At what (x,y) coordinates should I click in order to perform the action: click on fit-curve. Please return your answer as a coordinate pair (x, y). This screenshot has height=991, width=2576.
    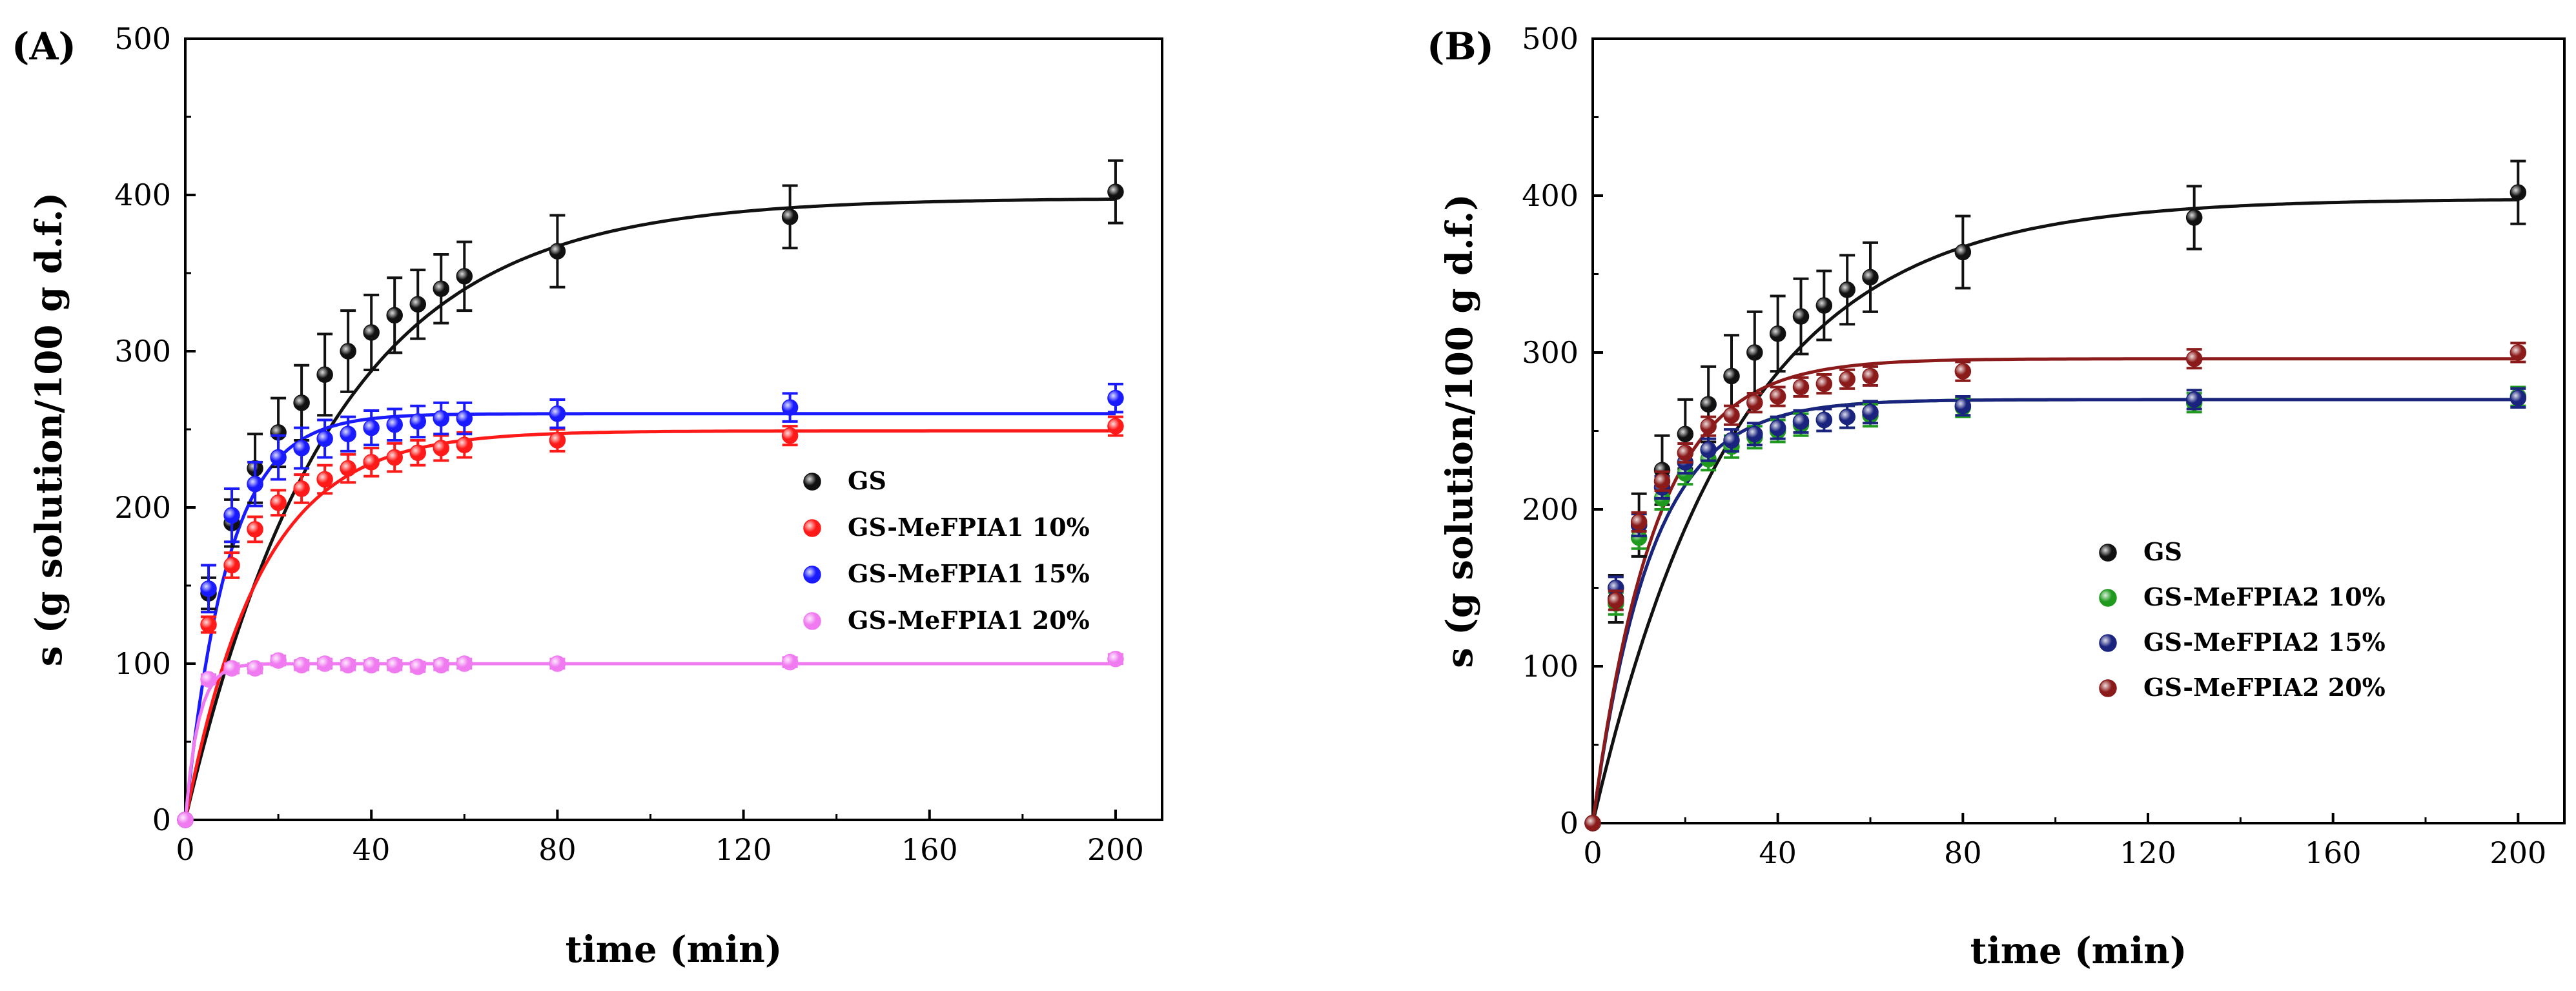
    Looking at the image, I should click on (649, 741).